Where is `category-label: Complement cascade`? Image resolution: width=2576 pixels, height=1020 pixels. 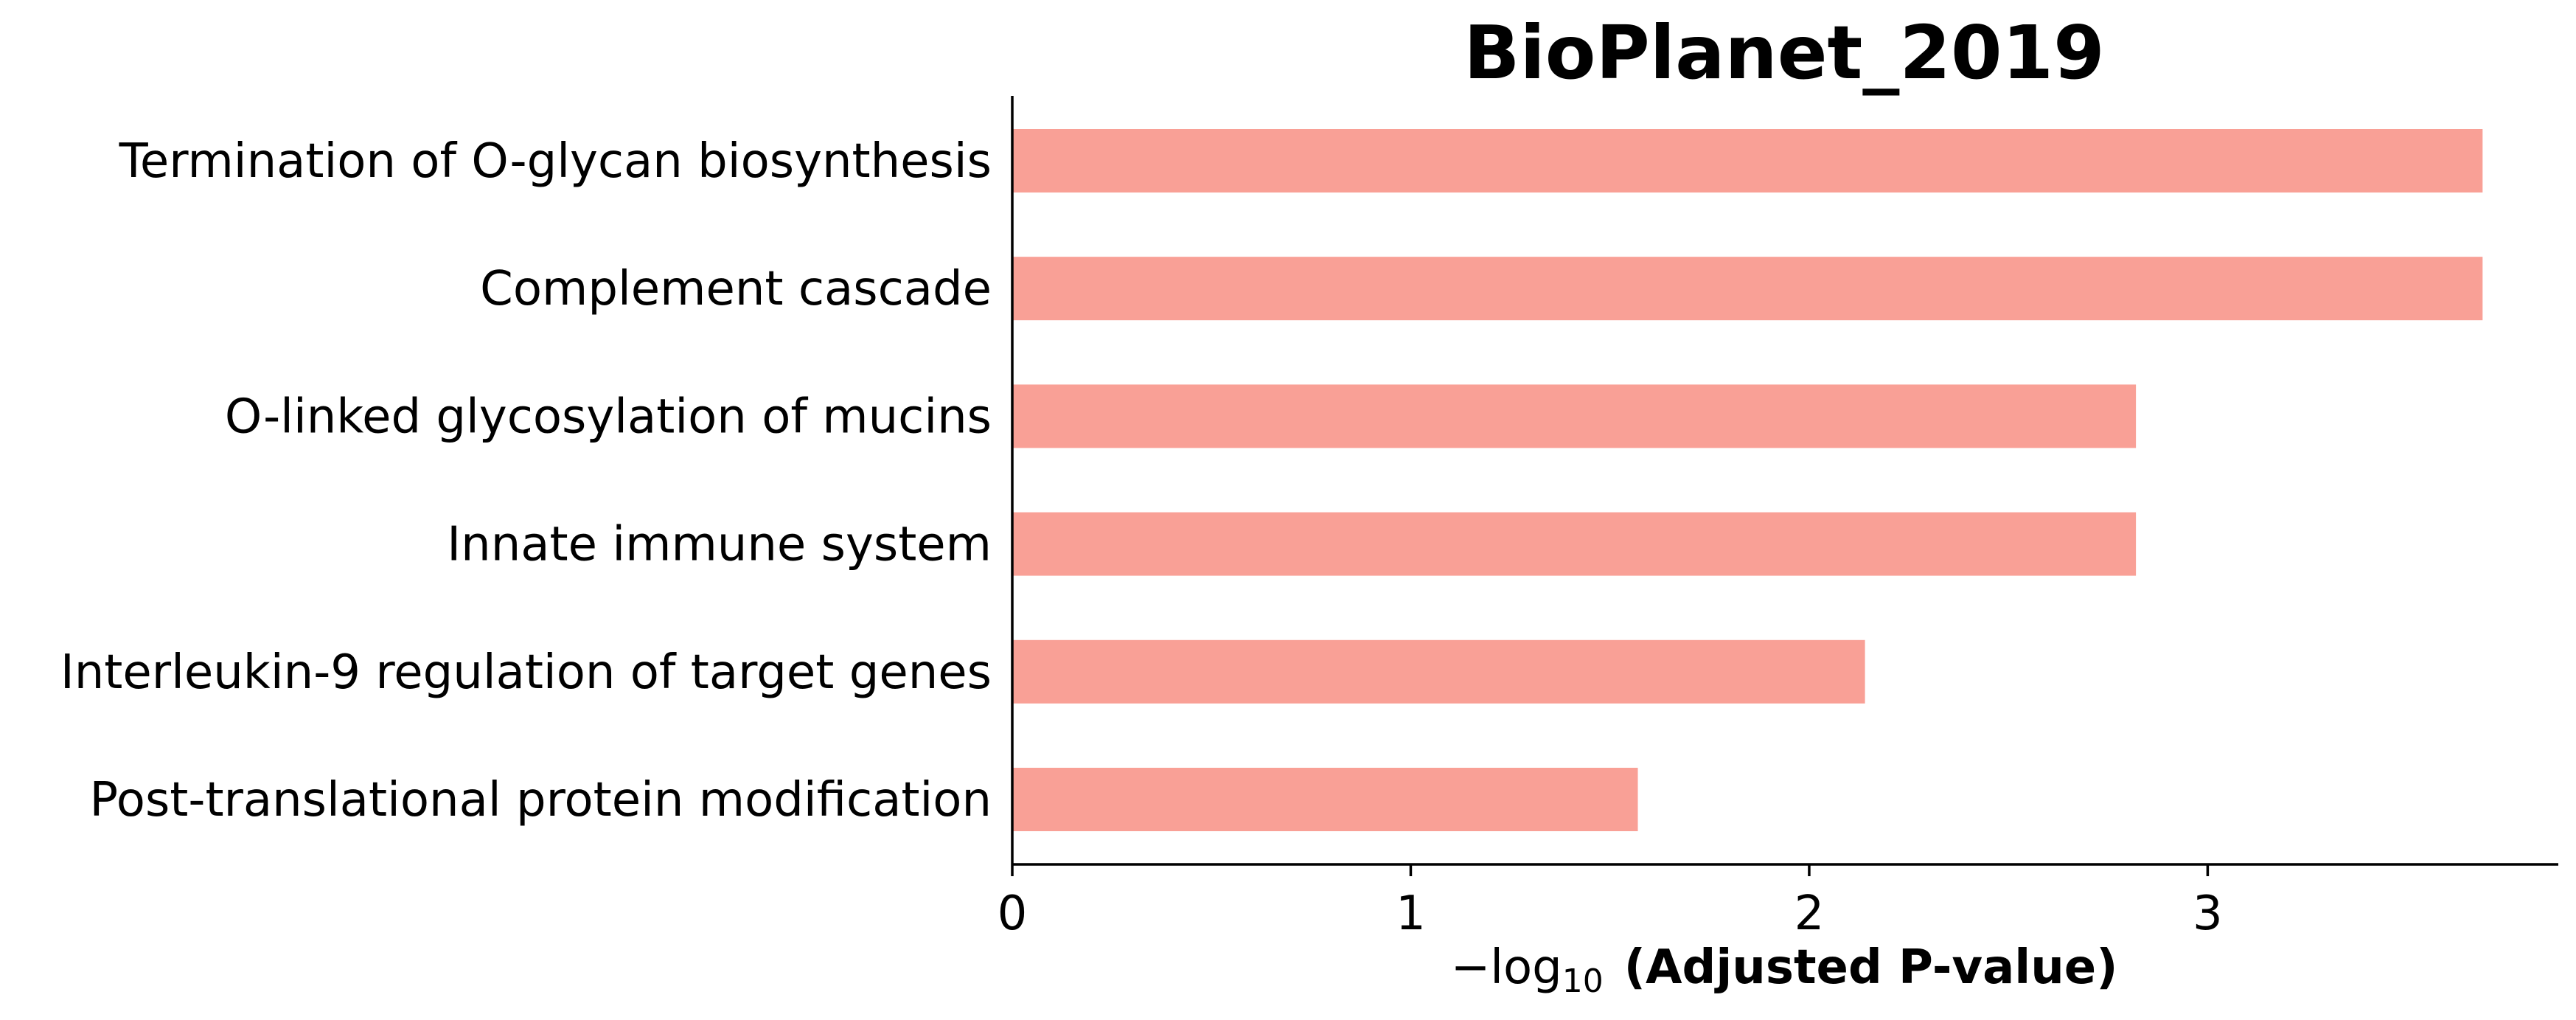
category-label: Complement cascade is located at coordinates (736, 289).